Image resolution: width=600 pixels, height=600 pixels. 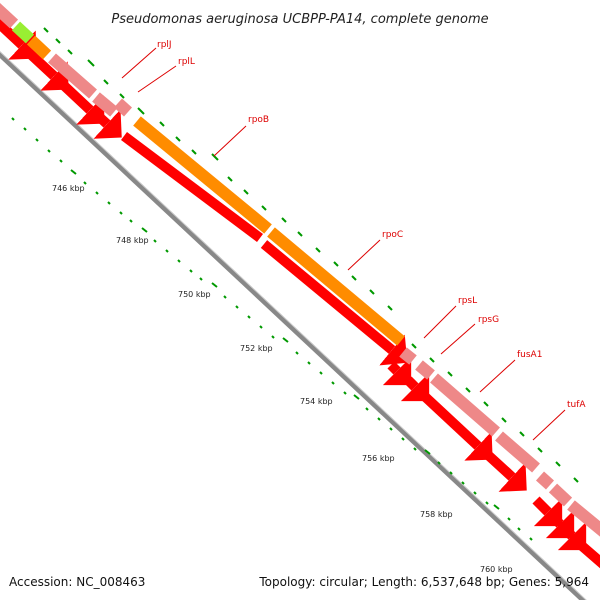 What do you see at coordinates (68, 188) in the screenshot?
I see `tick-label: 746 kbp` at bounding box center [68, 188].